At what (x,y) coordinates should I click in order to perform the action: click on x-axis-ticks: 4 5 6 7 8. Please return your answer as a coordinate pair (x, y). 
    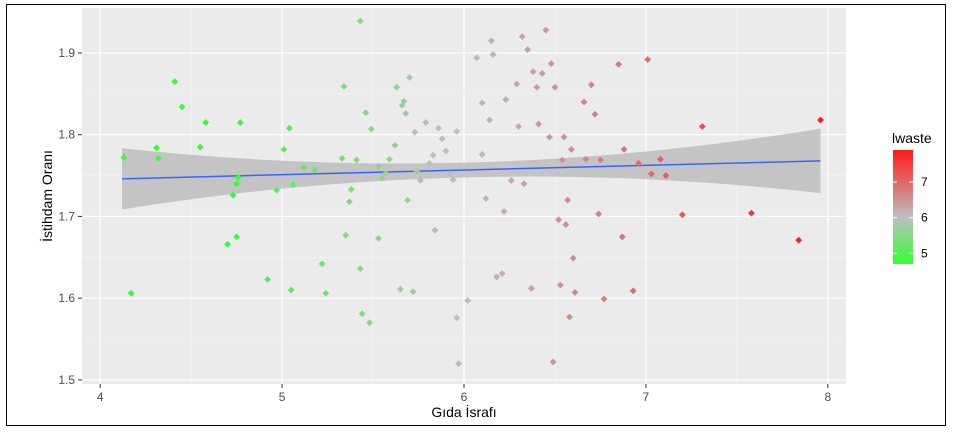
    Looking at the image, I should click on (464, 394).